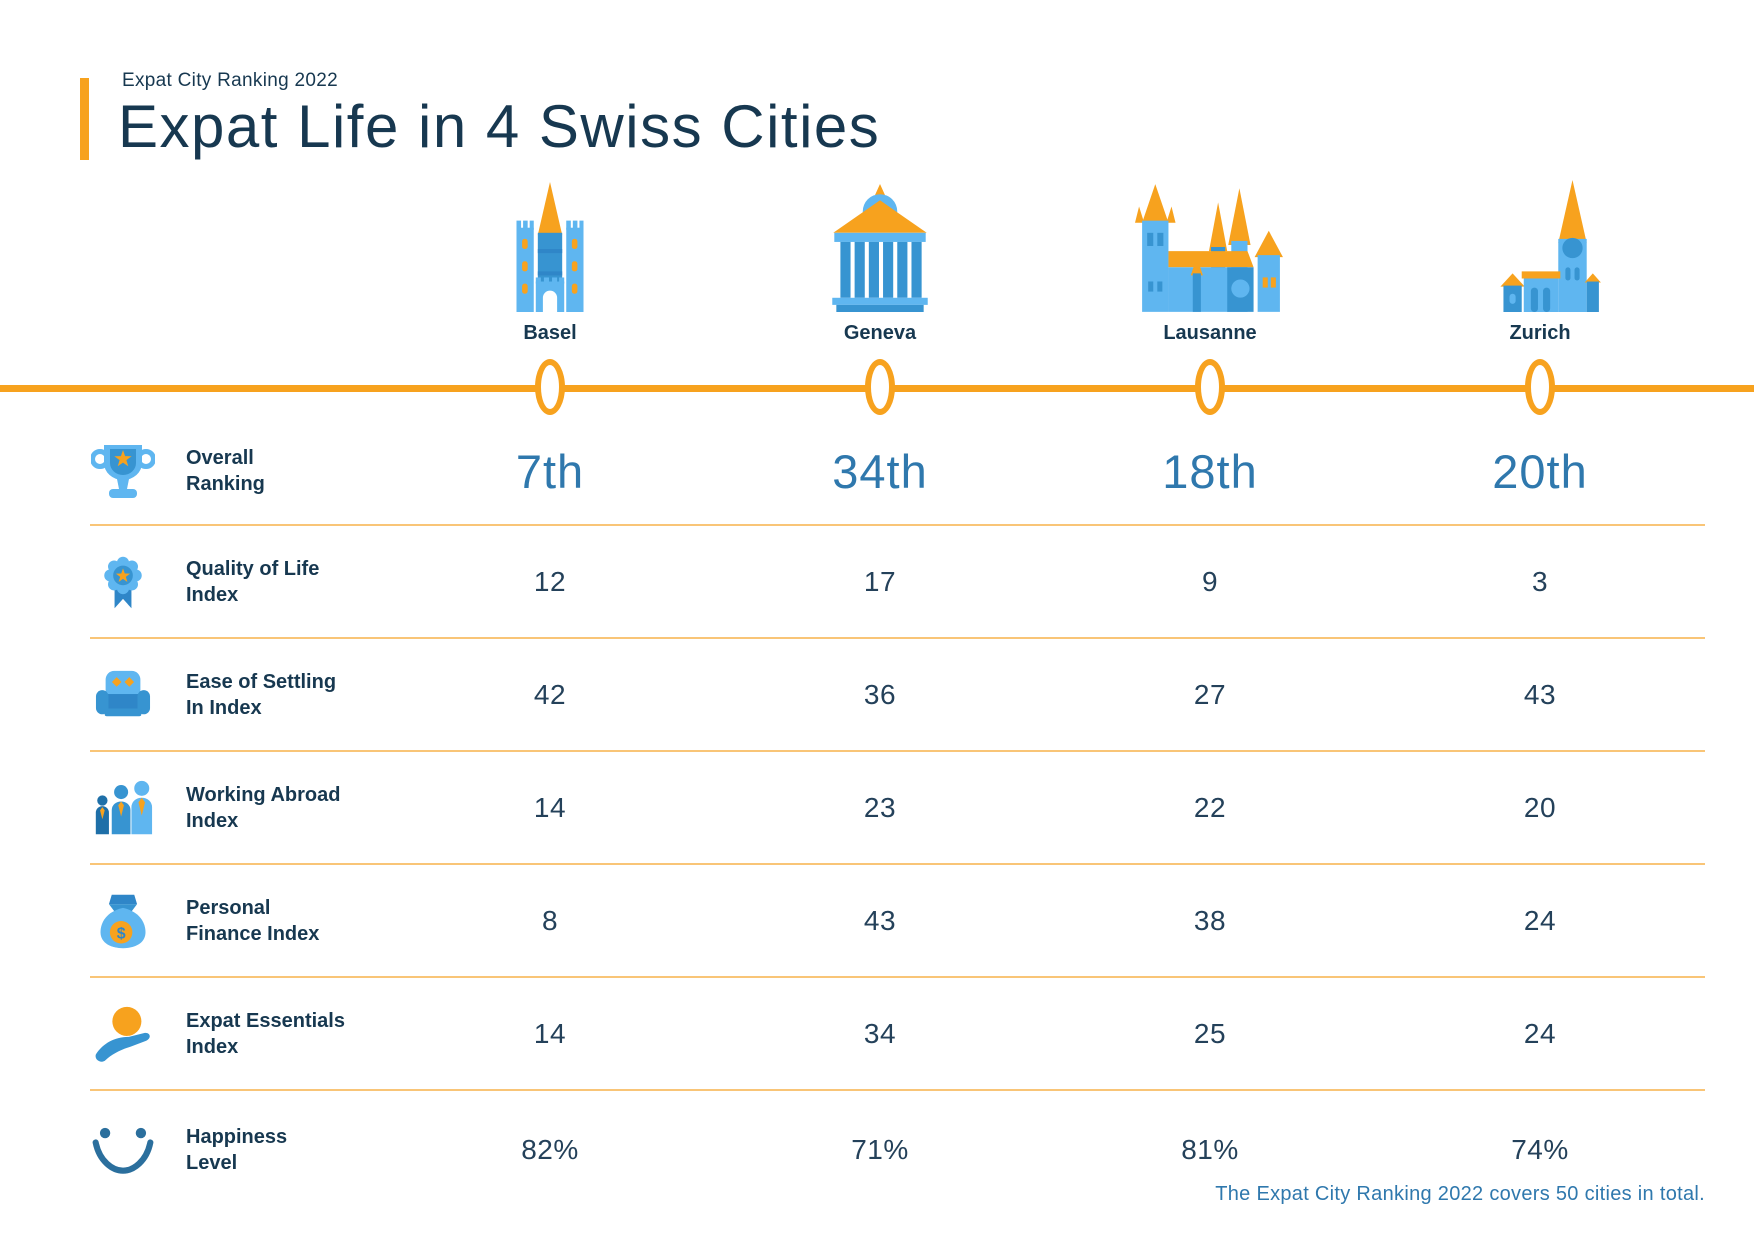 This screenshot has height=1240, width=1754. Describe the element at coordinates (897, 695) in the screenshot. I see `table-row-ease-of-settling-in: Ease of Settling In Index 42 36 27 43` at that location.